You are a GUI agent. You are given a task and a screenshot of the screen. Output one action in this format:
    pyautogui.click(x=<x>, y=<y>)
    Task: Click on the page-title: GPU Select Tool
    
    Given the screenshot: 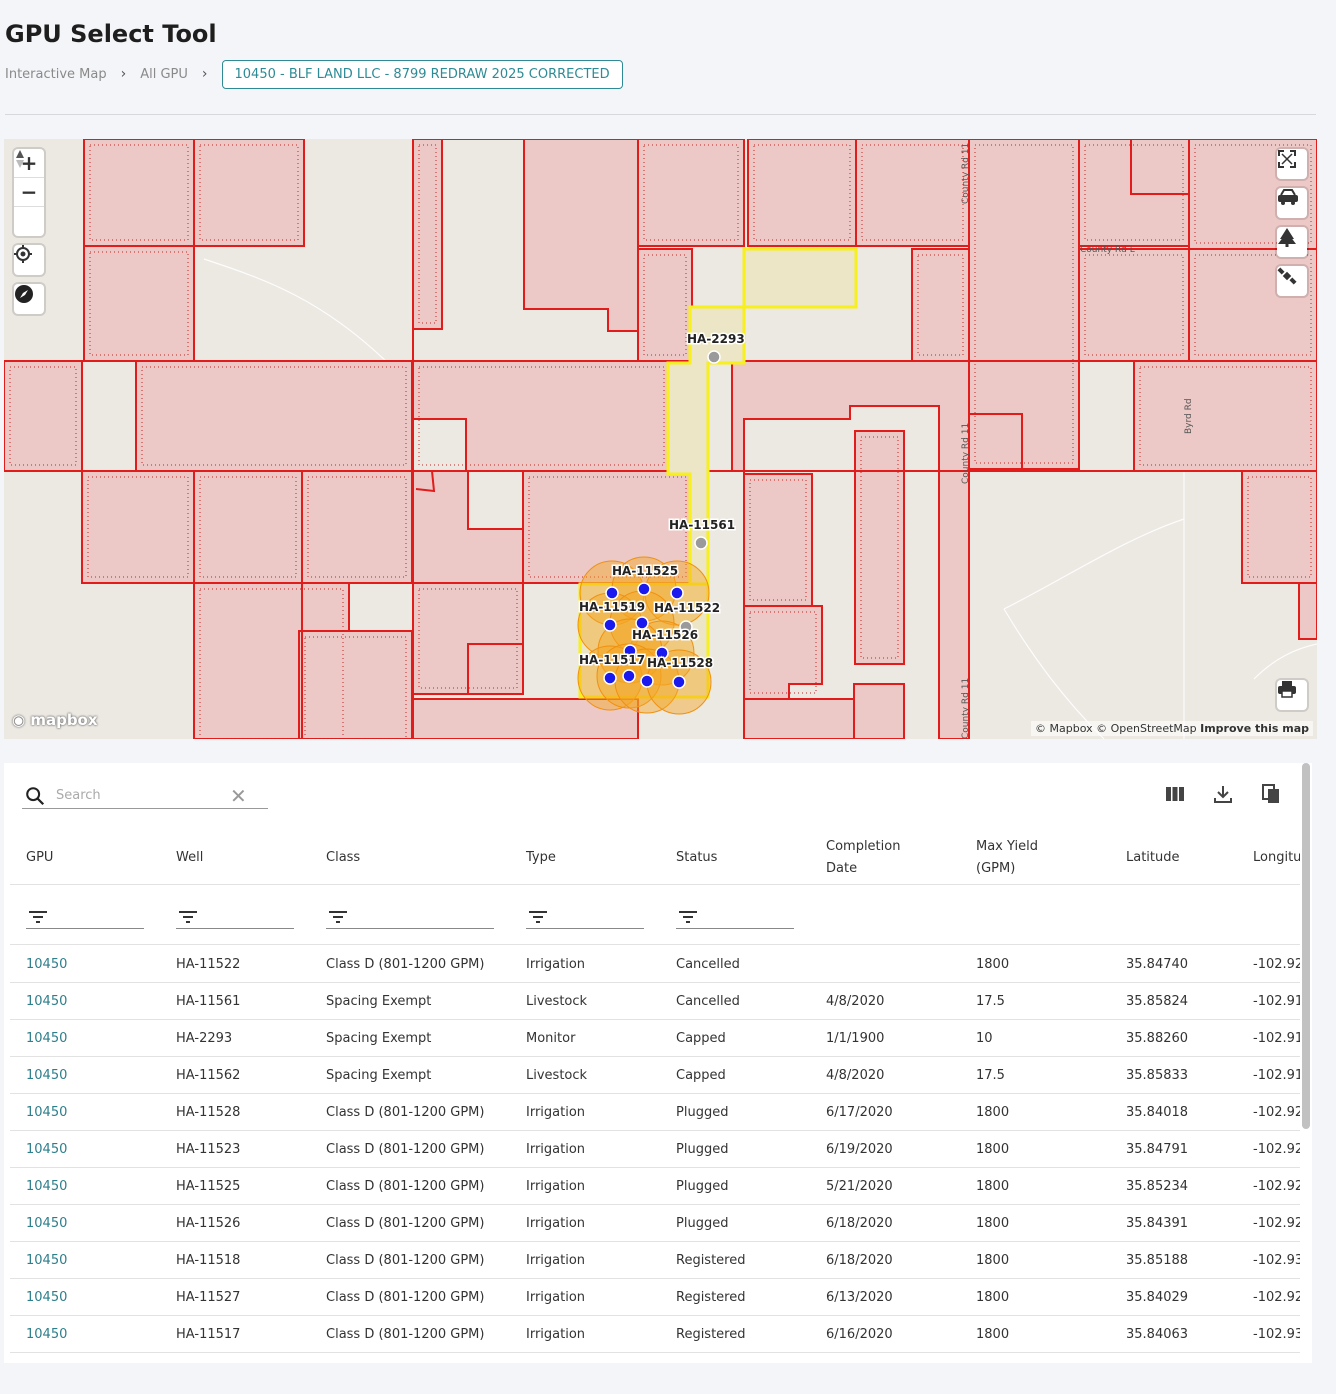 What is the action you would take?
    pyautogui.click(x=111, y=34)
    